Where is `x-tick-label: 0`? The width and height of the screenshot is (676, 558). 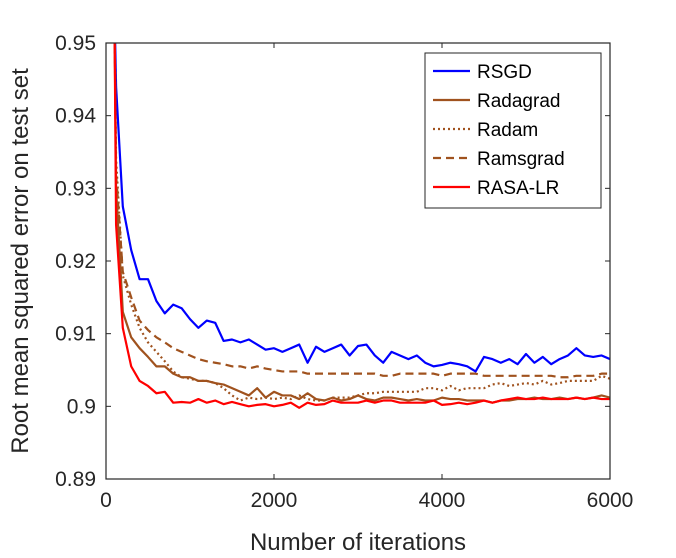 x-tick-label: 0 is located at coordinates (106, 500).